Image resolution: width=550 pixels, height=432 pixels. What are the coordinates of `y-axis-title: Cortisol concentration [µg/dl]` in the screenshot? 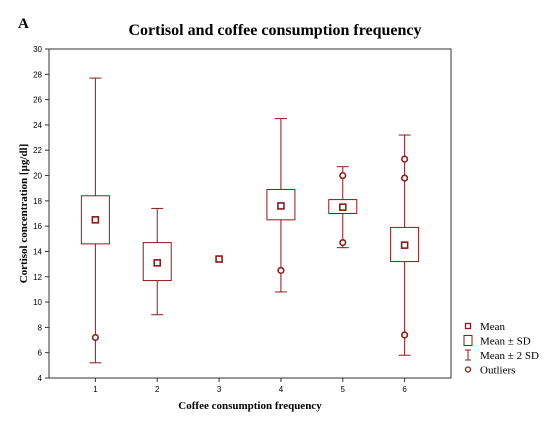 It's located at (24, 214).